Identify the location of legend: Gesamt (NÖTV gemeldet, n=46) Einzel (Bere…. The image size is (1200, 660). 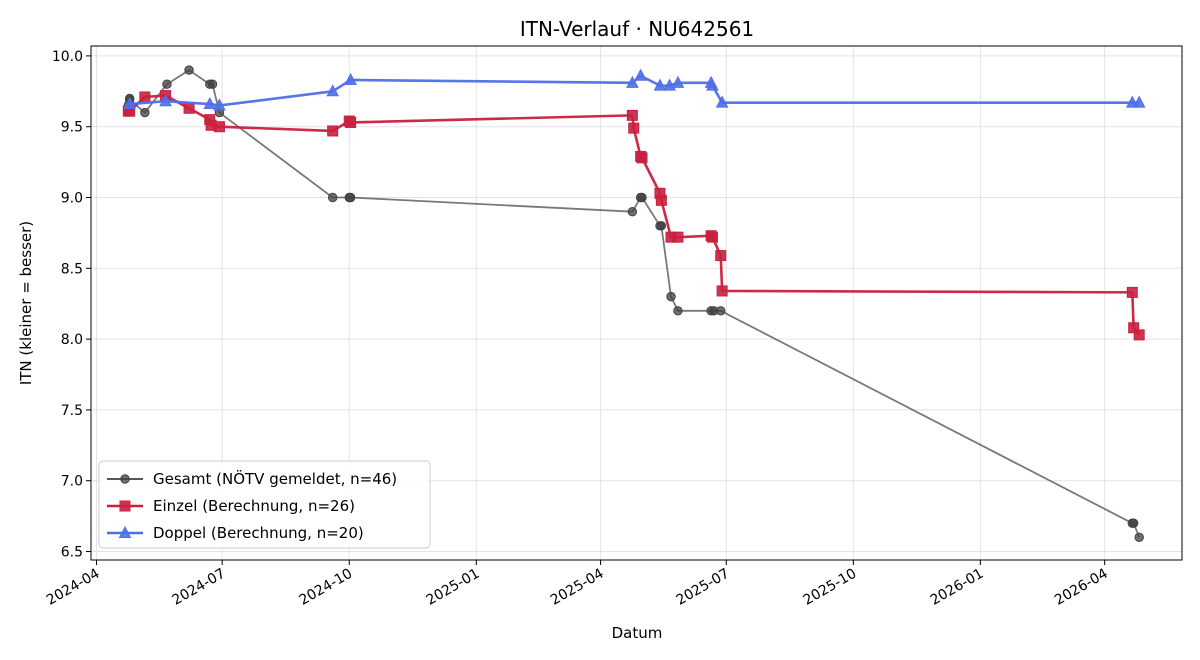
(264, 504).